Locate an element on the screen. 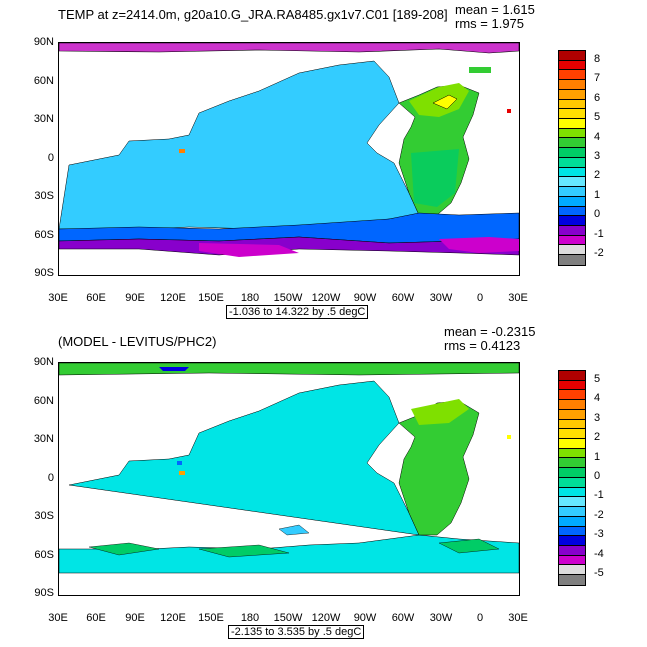 The image size is (647, 647). colorbar-label: -5 is located at coordinates (599, 573).